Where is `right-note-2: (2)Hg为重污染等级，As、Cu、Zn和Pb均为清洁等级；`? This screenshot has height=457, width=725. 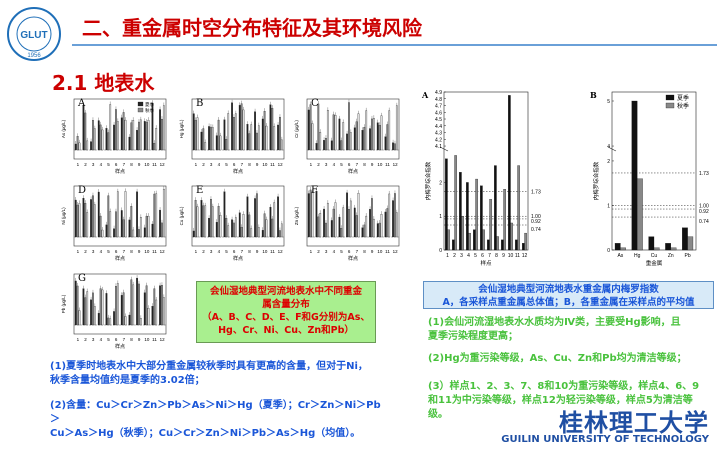 right-note-2: (2)Hg为重污染等级，As、Cu、Zn和Pb均为清洁等级； is located at coordinates (573, 359).